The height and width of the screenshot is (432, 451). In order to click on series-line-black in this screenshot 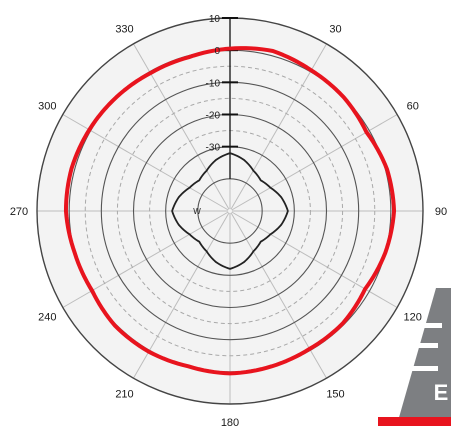, I will do `click(230, 211)`.